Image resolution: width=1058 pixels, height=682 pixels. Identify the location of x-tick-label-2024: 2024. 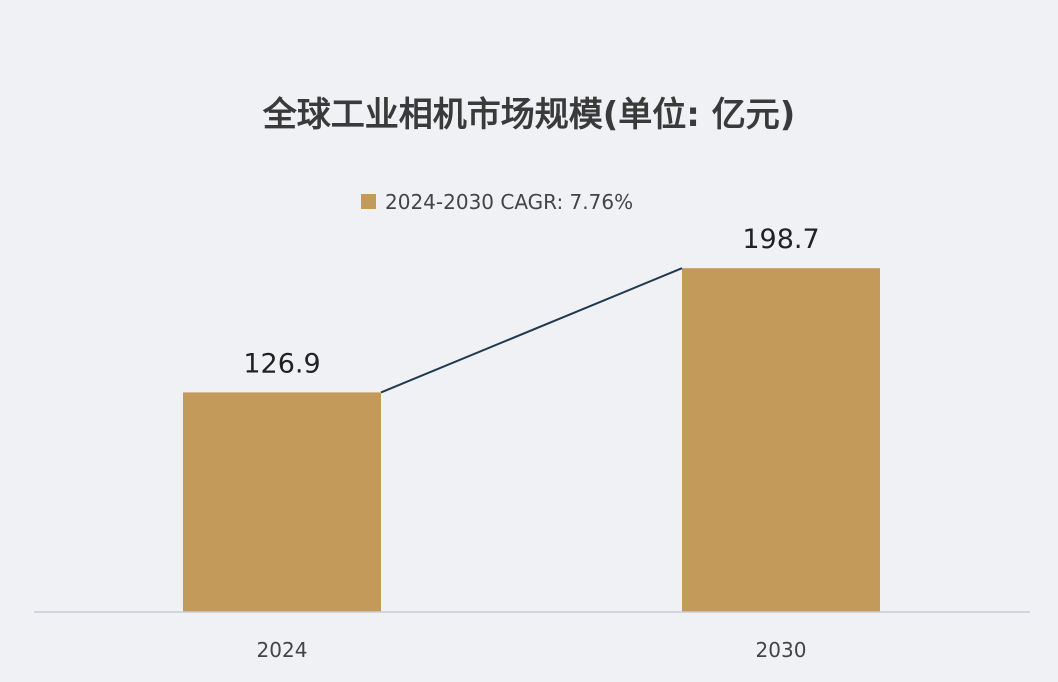
(282, 650).